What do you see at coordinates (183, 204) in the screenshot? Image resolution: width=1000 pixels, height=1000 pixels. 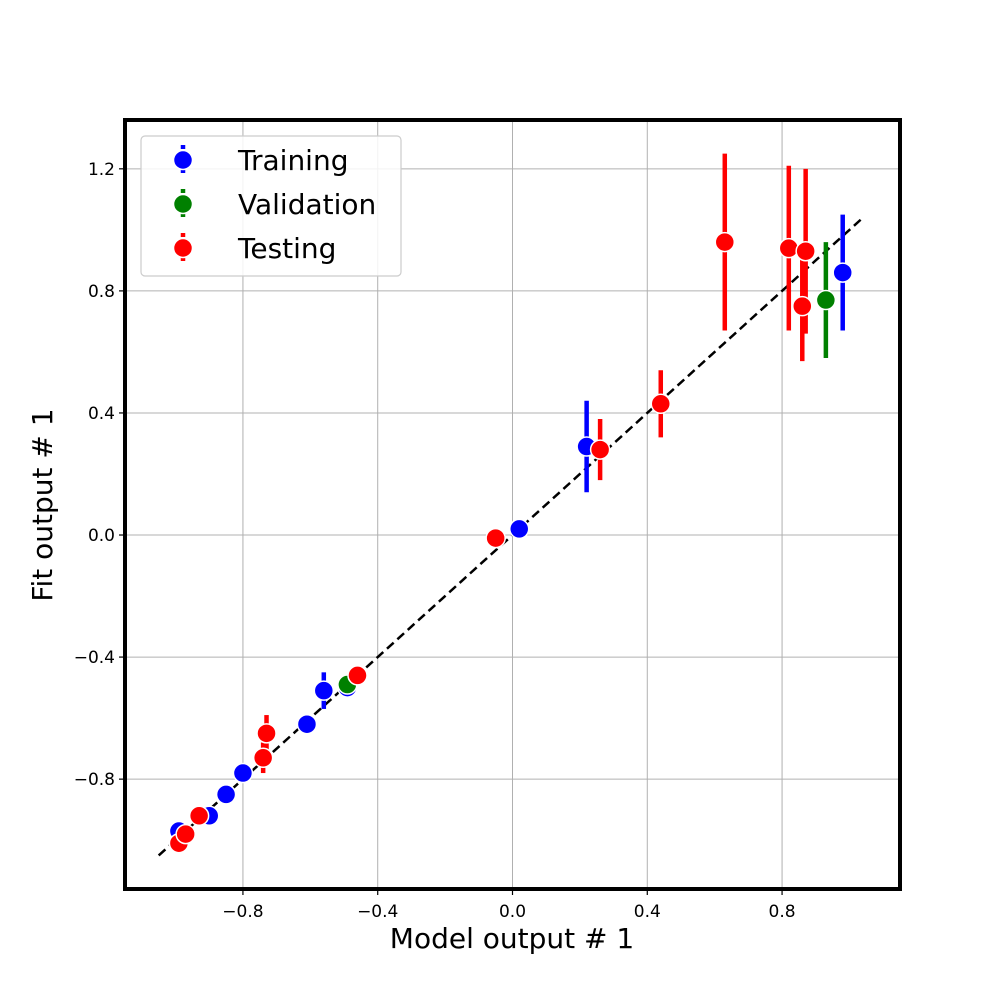 I see `legend-validation-marker` at bounding box center [183, 204].